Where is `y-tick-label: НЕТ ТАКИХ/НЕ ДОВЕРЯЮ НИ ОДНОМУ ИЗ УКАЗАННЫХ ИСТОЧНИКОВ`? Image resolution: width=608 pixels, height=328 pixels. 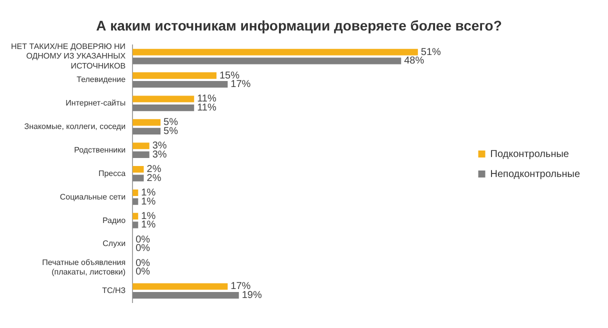
y-tick-label: НЕТ ТАКИХ/НЕ ДОВЕРЯЮ НИ ОДНОМУ ИЗ УКАЗАННЫХ ИСТОЧНИКОВ is located at coordinates (68, 56).